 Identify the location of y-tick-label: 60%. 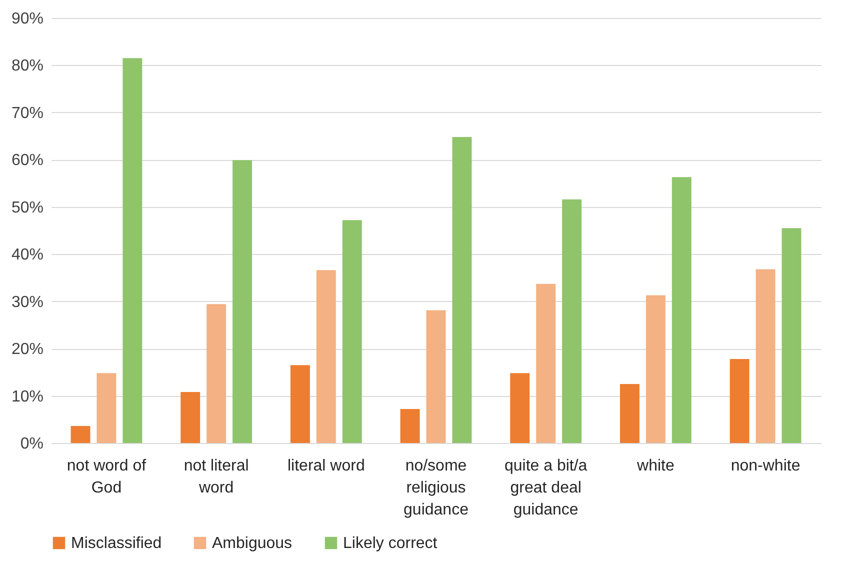
(27, 161).